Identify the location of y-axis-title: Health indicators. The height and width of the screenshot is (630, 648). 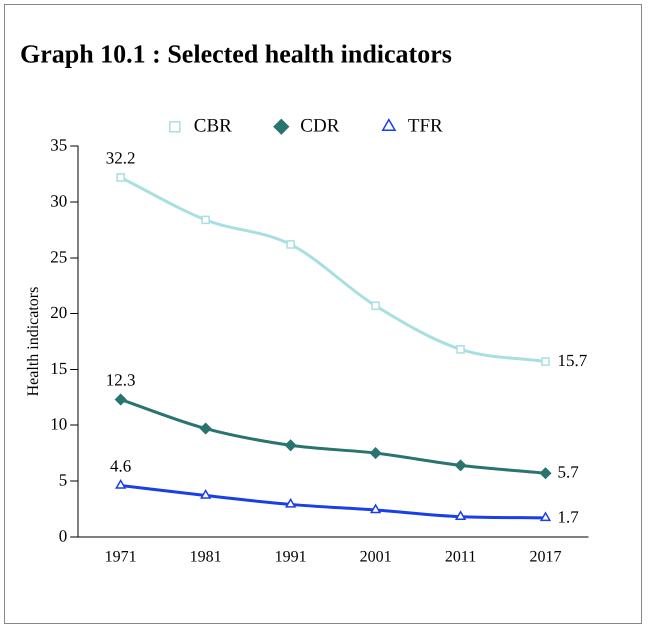
(33, 341).